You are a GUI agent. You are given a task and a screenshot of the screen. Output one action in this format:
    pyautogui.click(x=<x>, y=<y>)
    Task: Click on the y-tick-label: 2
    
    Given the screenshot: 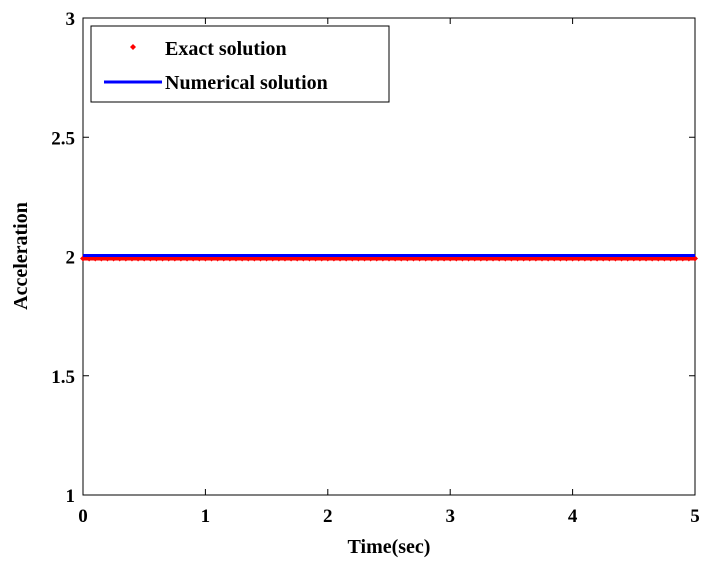 What is the action you would take?
    pyautogui.click(x=71, y=258)
    